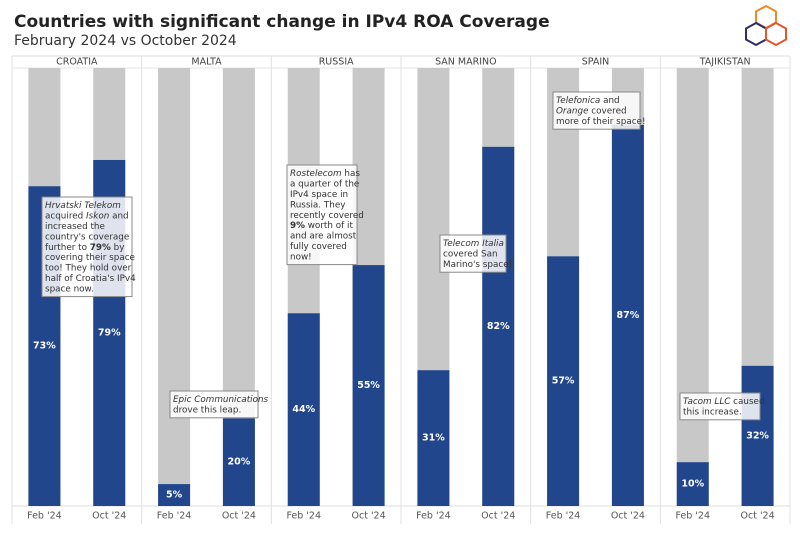  I want to click on annotation-text: fully covered, so click(318, 247).